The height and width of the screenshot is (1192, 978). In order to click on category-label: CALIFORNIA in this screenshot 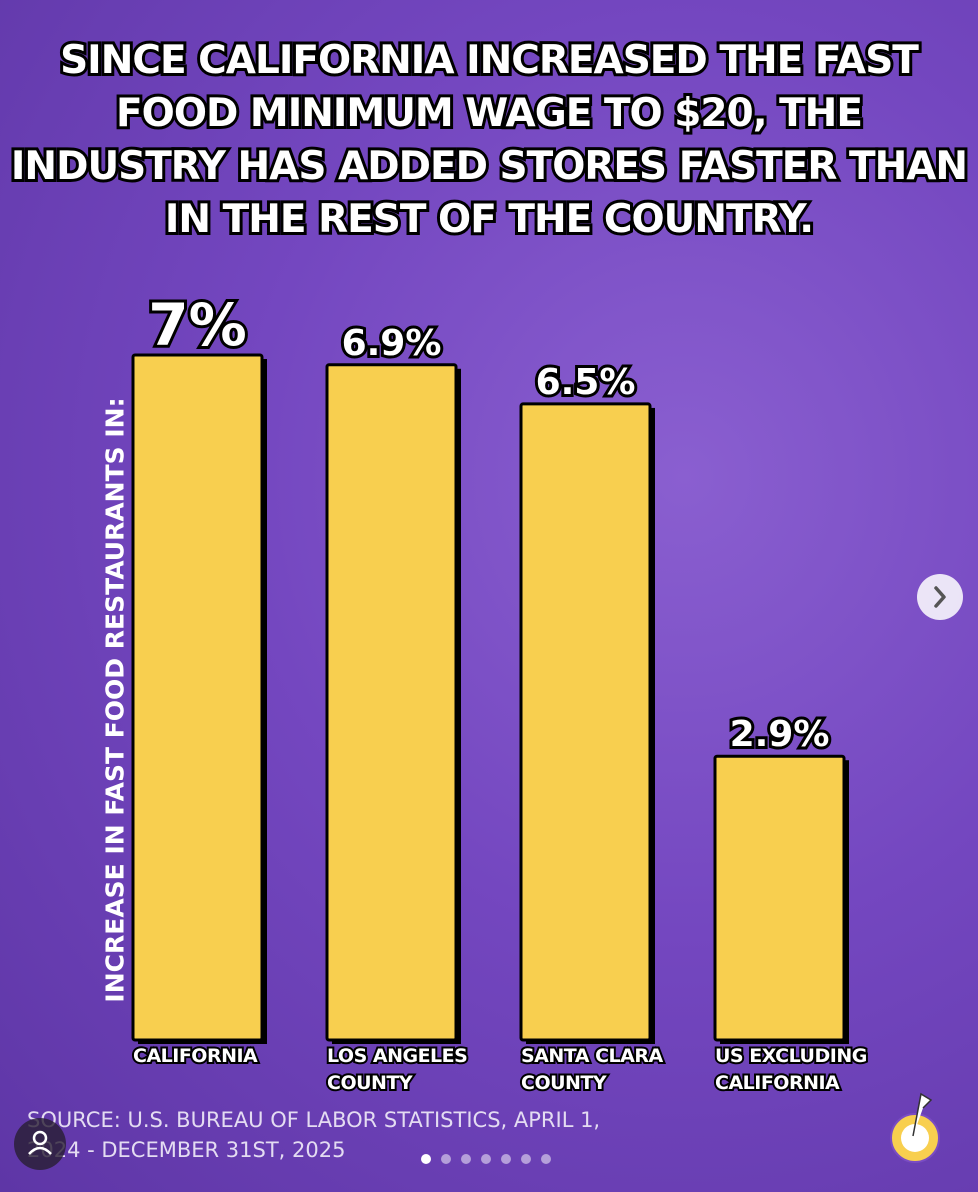, I will do `click(195, 1056)`.